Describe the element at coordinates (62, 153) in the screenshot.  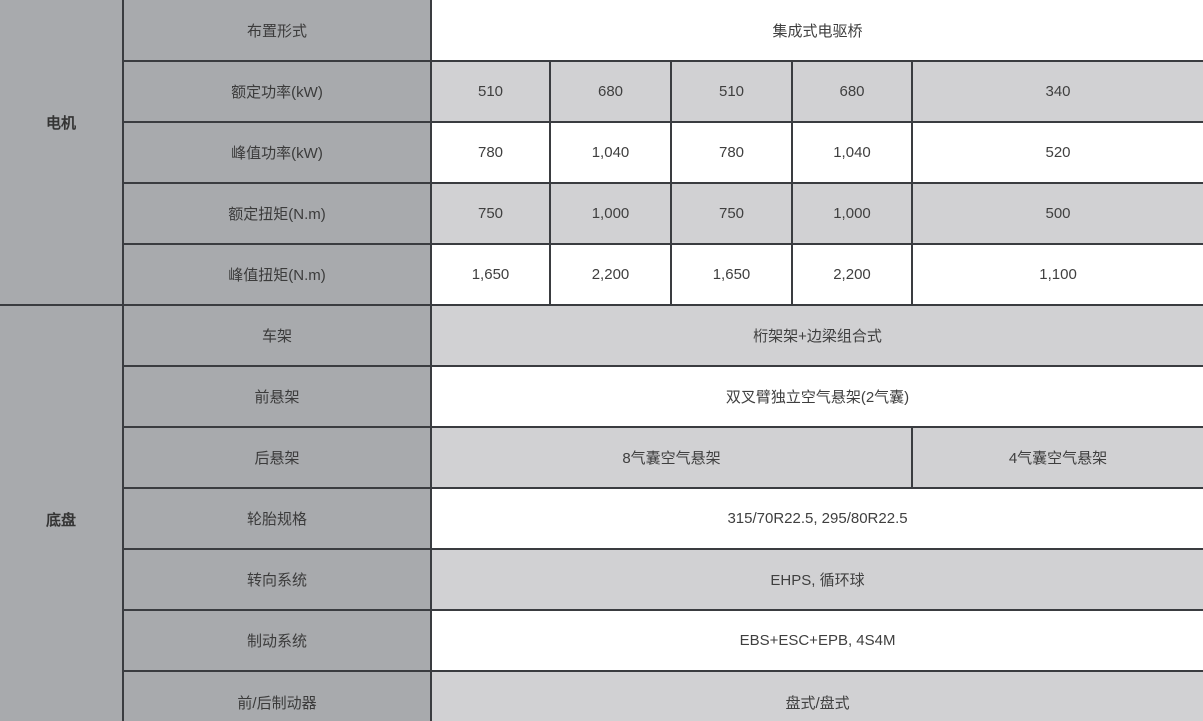
I see `category-cell-motor: 电机` at that location.